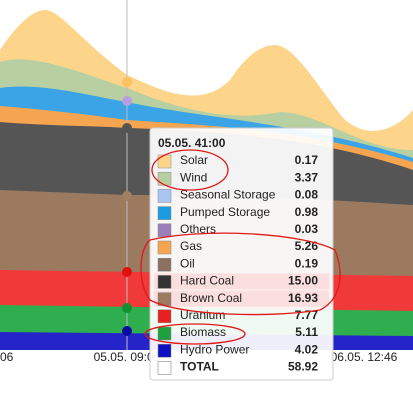 This screenshot has width=413, height=400. I want to click on series-name: Pumped Storage, so click(225, 212).